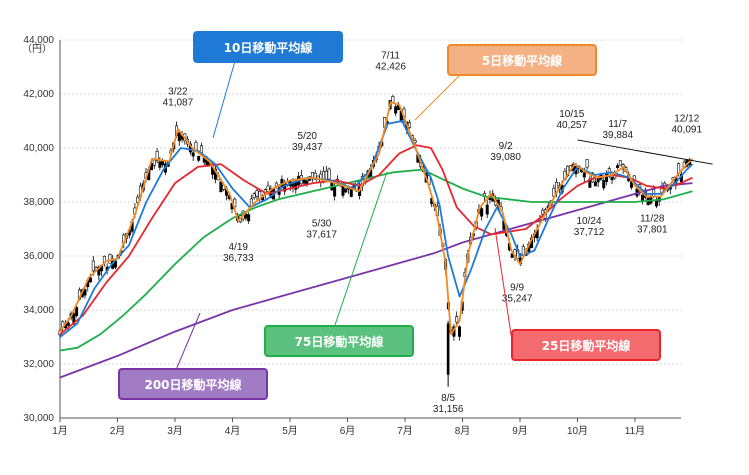 Image resolution: width=749 pixels, height=475 pixels. I want to click on annotation-date: 10/15, so click(571, 114).